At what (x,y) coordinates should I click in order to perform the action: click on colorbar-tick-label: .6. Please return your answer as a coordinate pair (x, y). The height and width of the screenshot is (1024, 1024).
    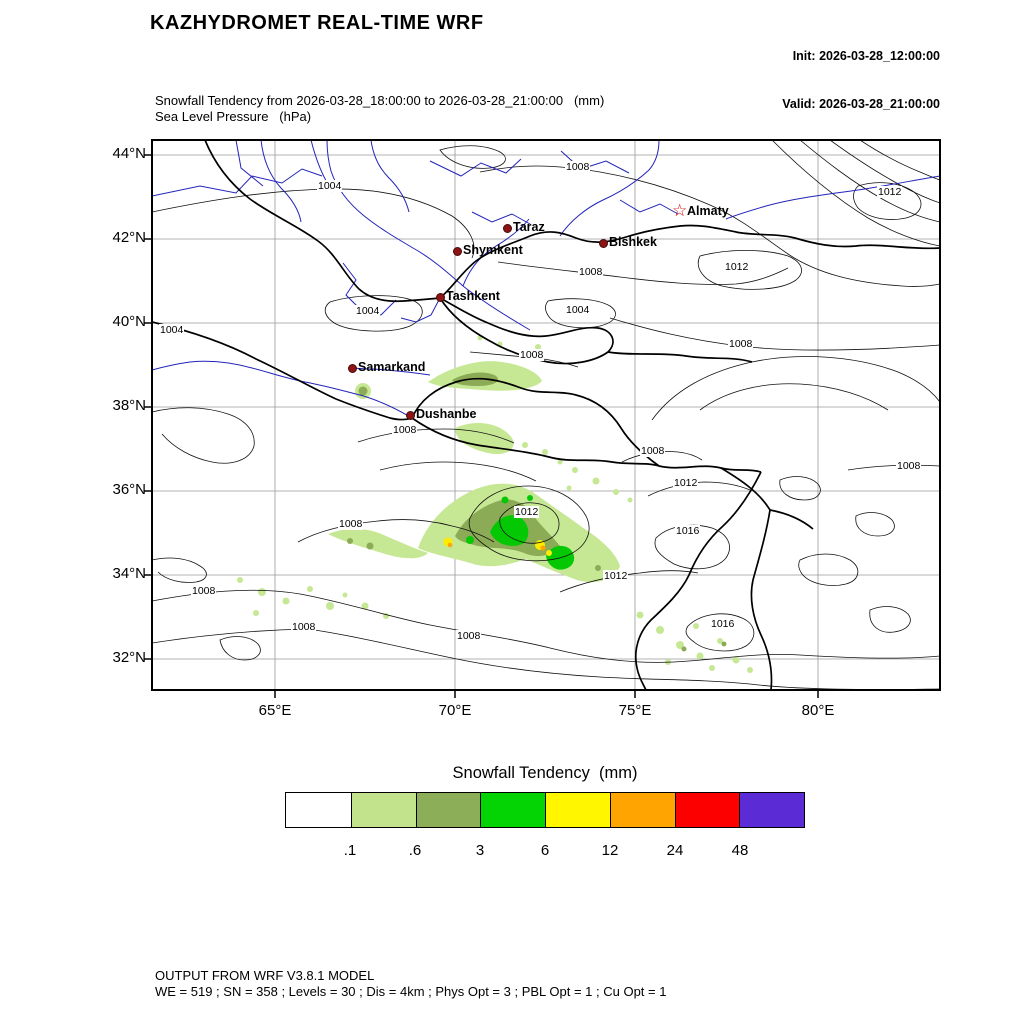
    Looking at the image, I should click on (415, 850).